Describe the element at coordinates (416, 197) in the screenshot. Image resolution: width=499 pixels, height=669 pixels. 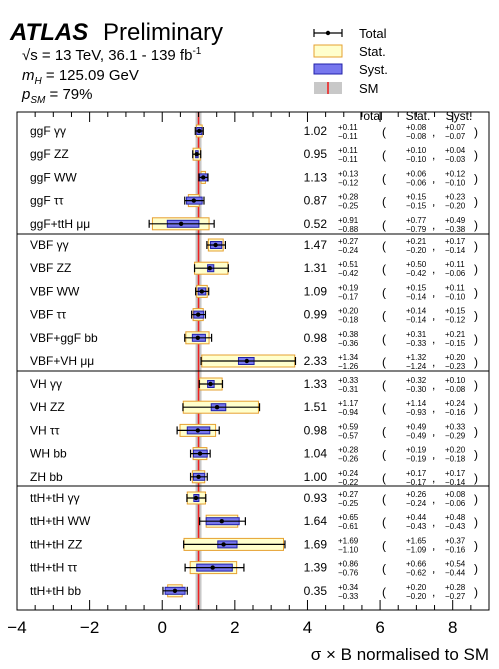
I see `stat-up: +0.15` at that location.